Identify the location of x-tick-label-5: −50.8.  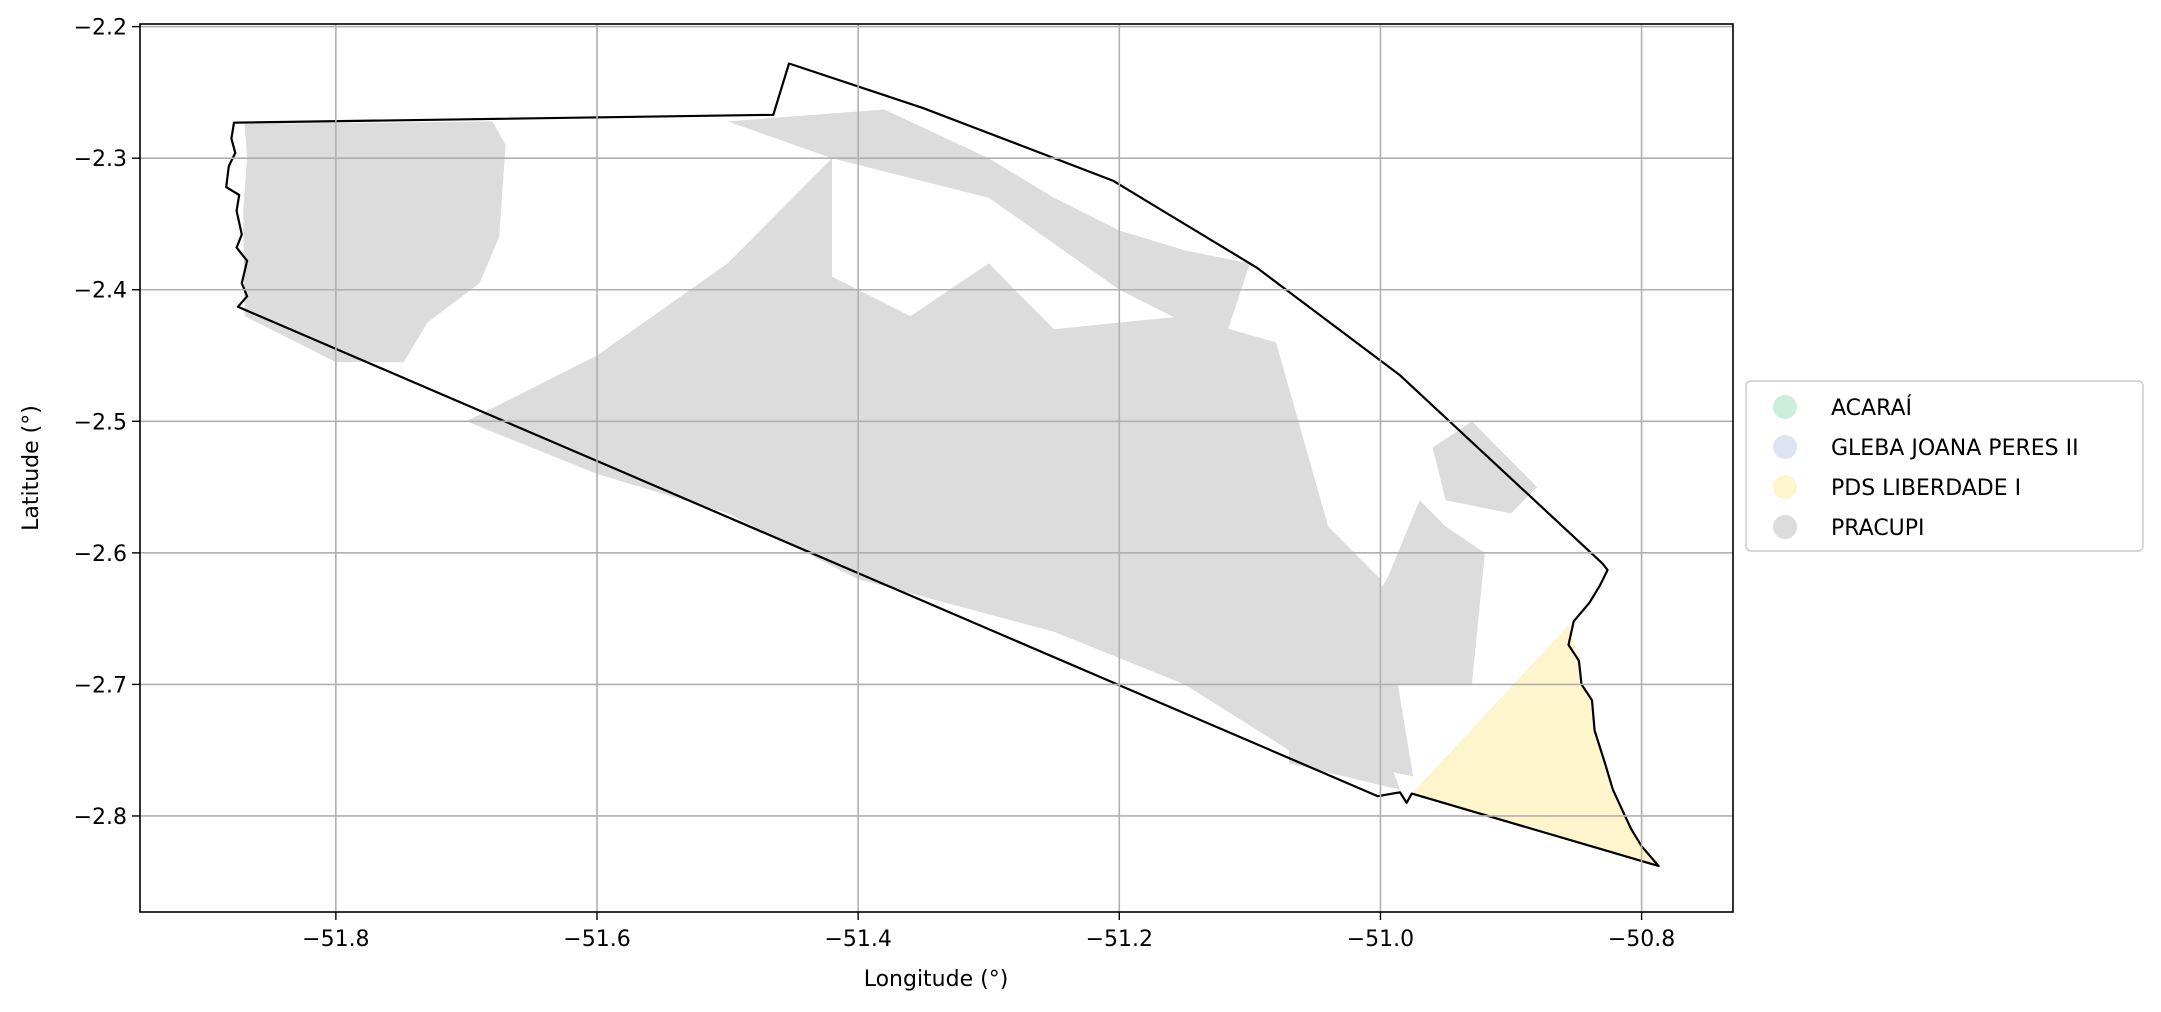
(1641, 939).